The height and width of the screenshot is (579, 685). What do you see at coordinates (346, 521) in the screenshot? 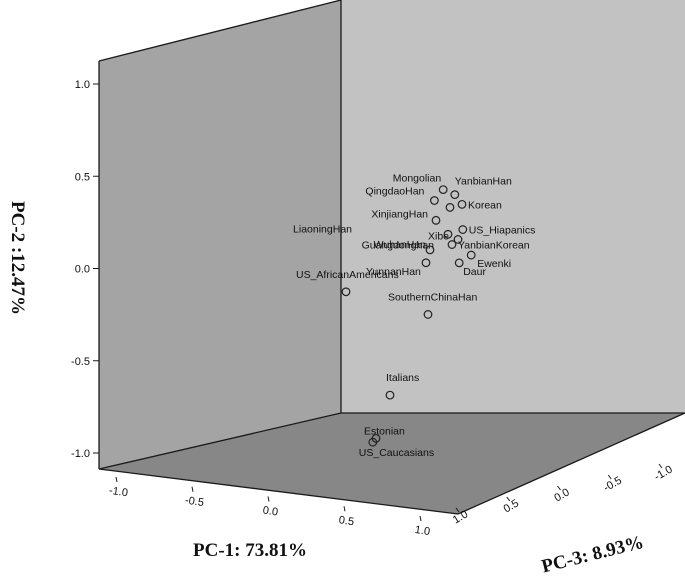
I see `x-tick-label: 0.5` at bounding box center [346, 521].